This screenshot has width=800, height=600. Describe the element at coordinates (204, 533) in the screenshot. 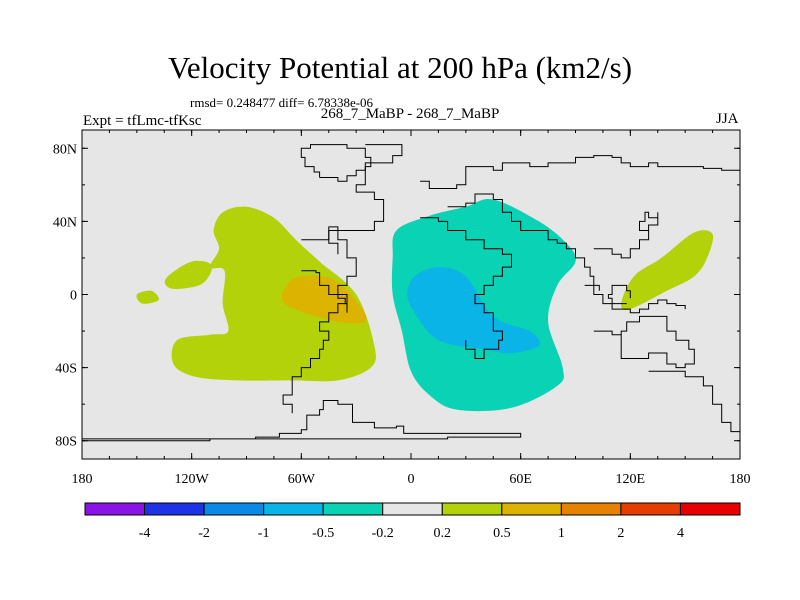

I see `colorbar-label: -2` at that location.